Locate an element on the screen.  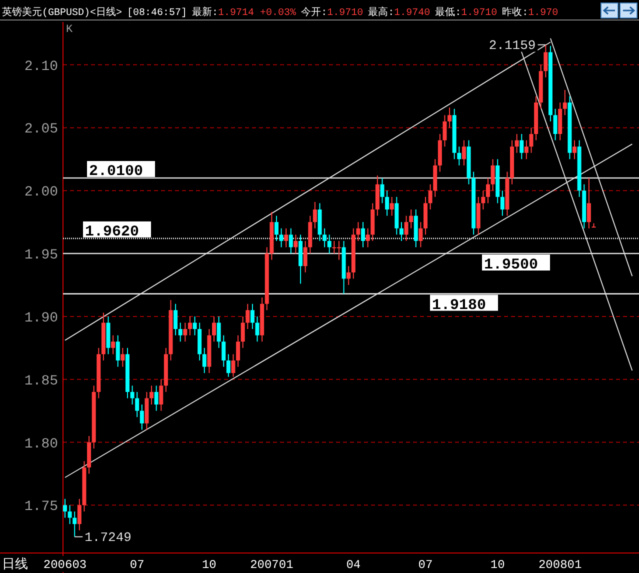
y-tick-label: 1.80 is located at coordinates (41, 444).